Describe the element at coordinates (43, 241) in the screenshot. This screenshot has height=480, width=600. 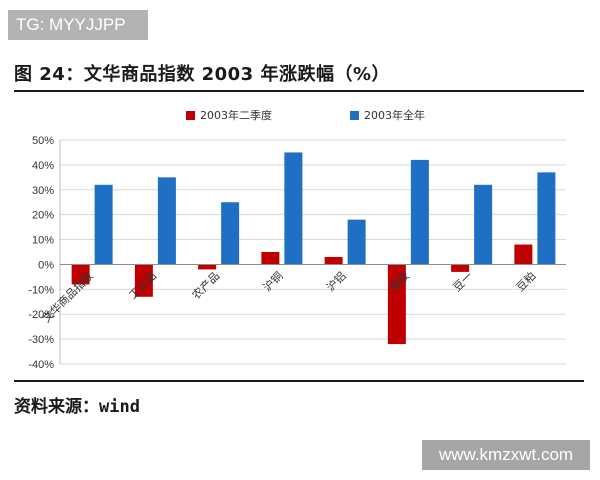
I see `y-tick-label: 10%` at that location.